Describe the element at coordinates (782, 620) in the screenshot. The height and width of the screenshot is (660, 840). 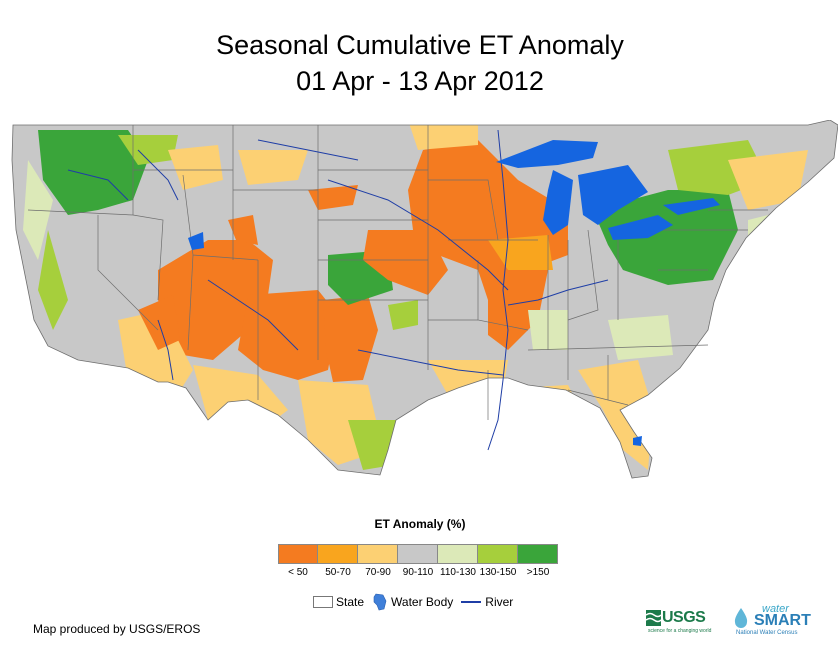
I see `watersmart-smart-text: SMART` at that location.